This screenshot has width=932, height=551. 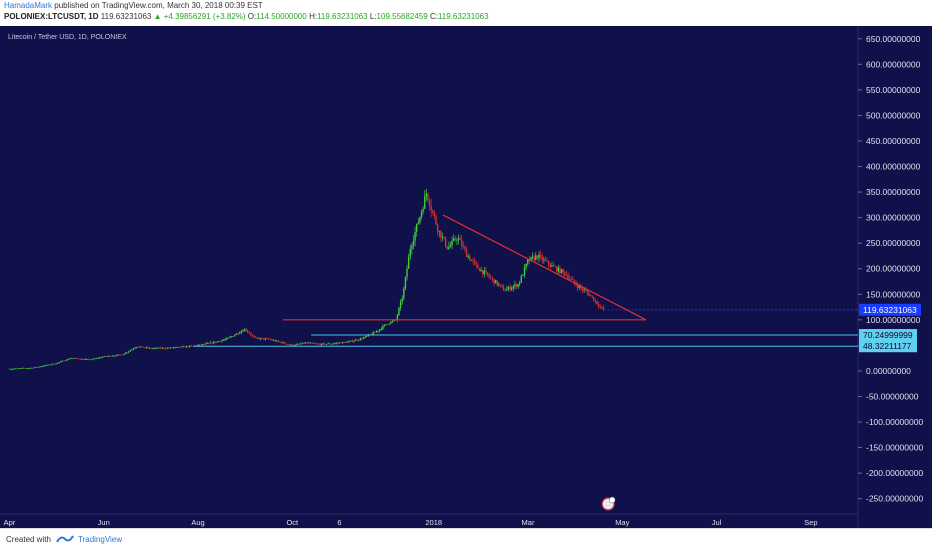 I want to click on y-tick-label: 600.00000000, so click(x=893, y=64).